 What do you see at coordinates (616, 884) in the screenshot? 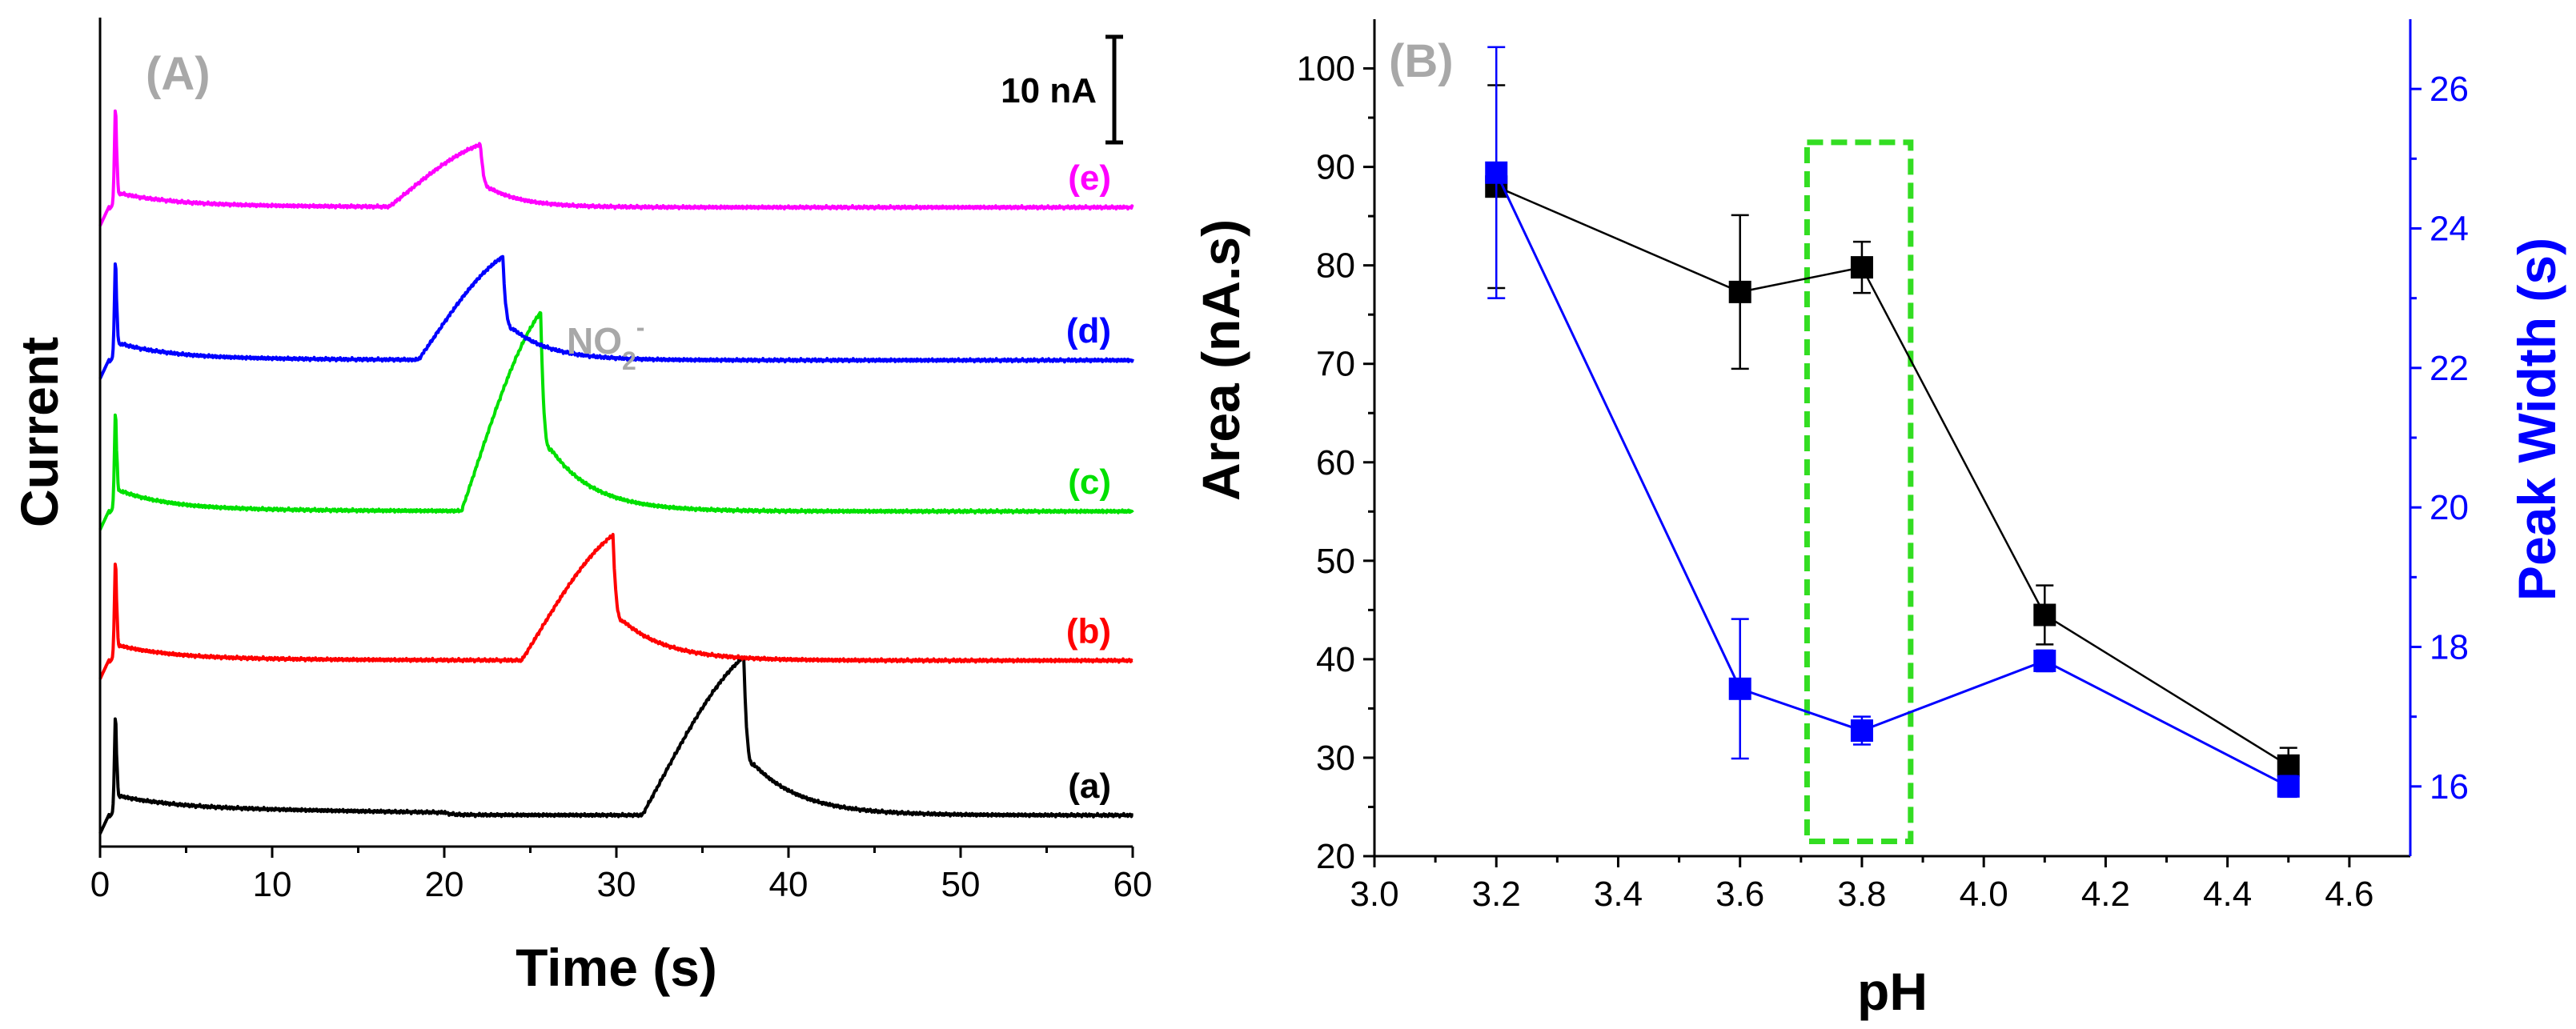
I see `x-tick-label: 30` at bounding box center [616, 884].